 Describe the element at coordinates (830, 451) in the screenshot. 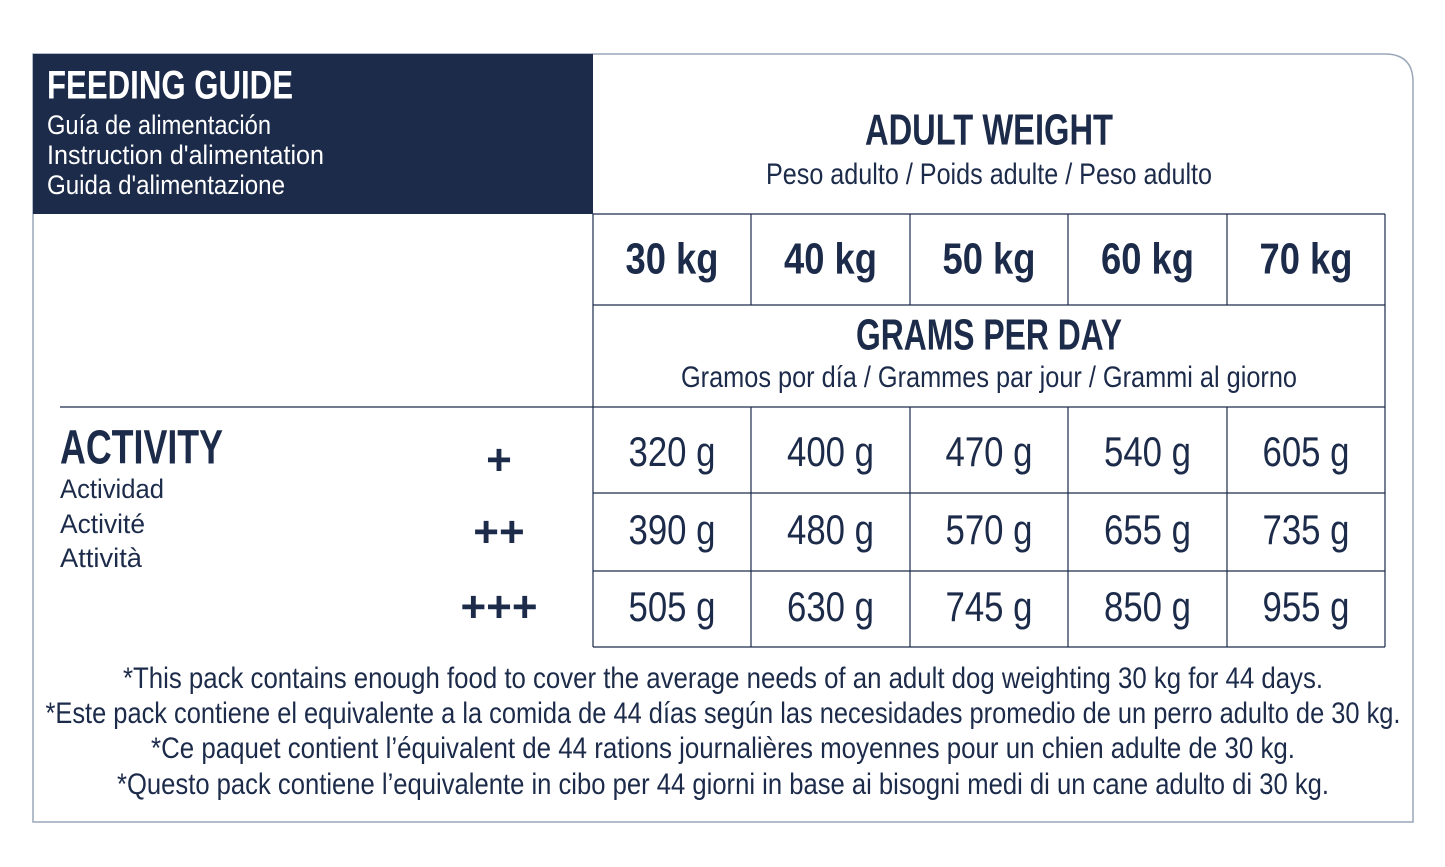

I see `grams-cell: 400 g` at that location.